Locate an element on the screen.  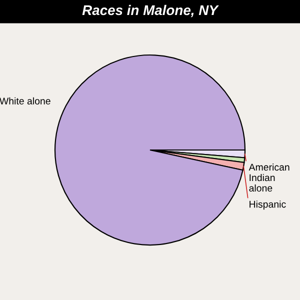
chart-title: Races in Malone, NY is located at coordinates (150, 11).